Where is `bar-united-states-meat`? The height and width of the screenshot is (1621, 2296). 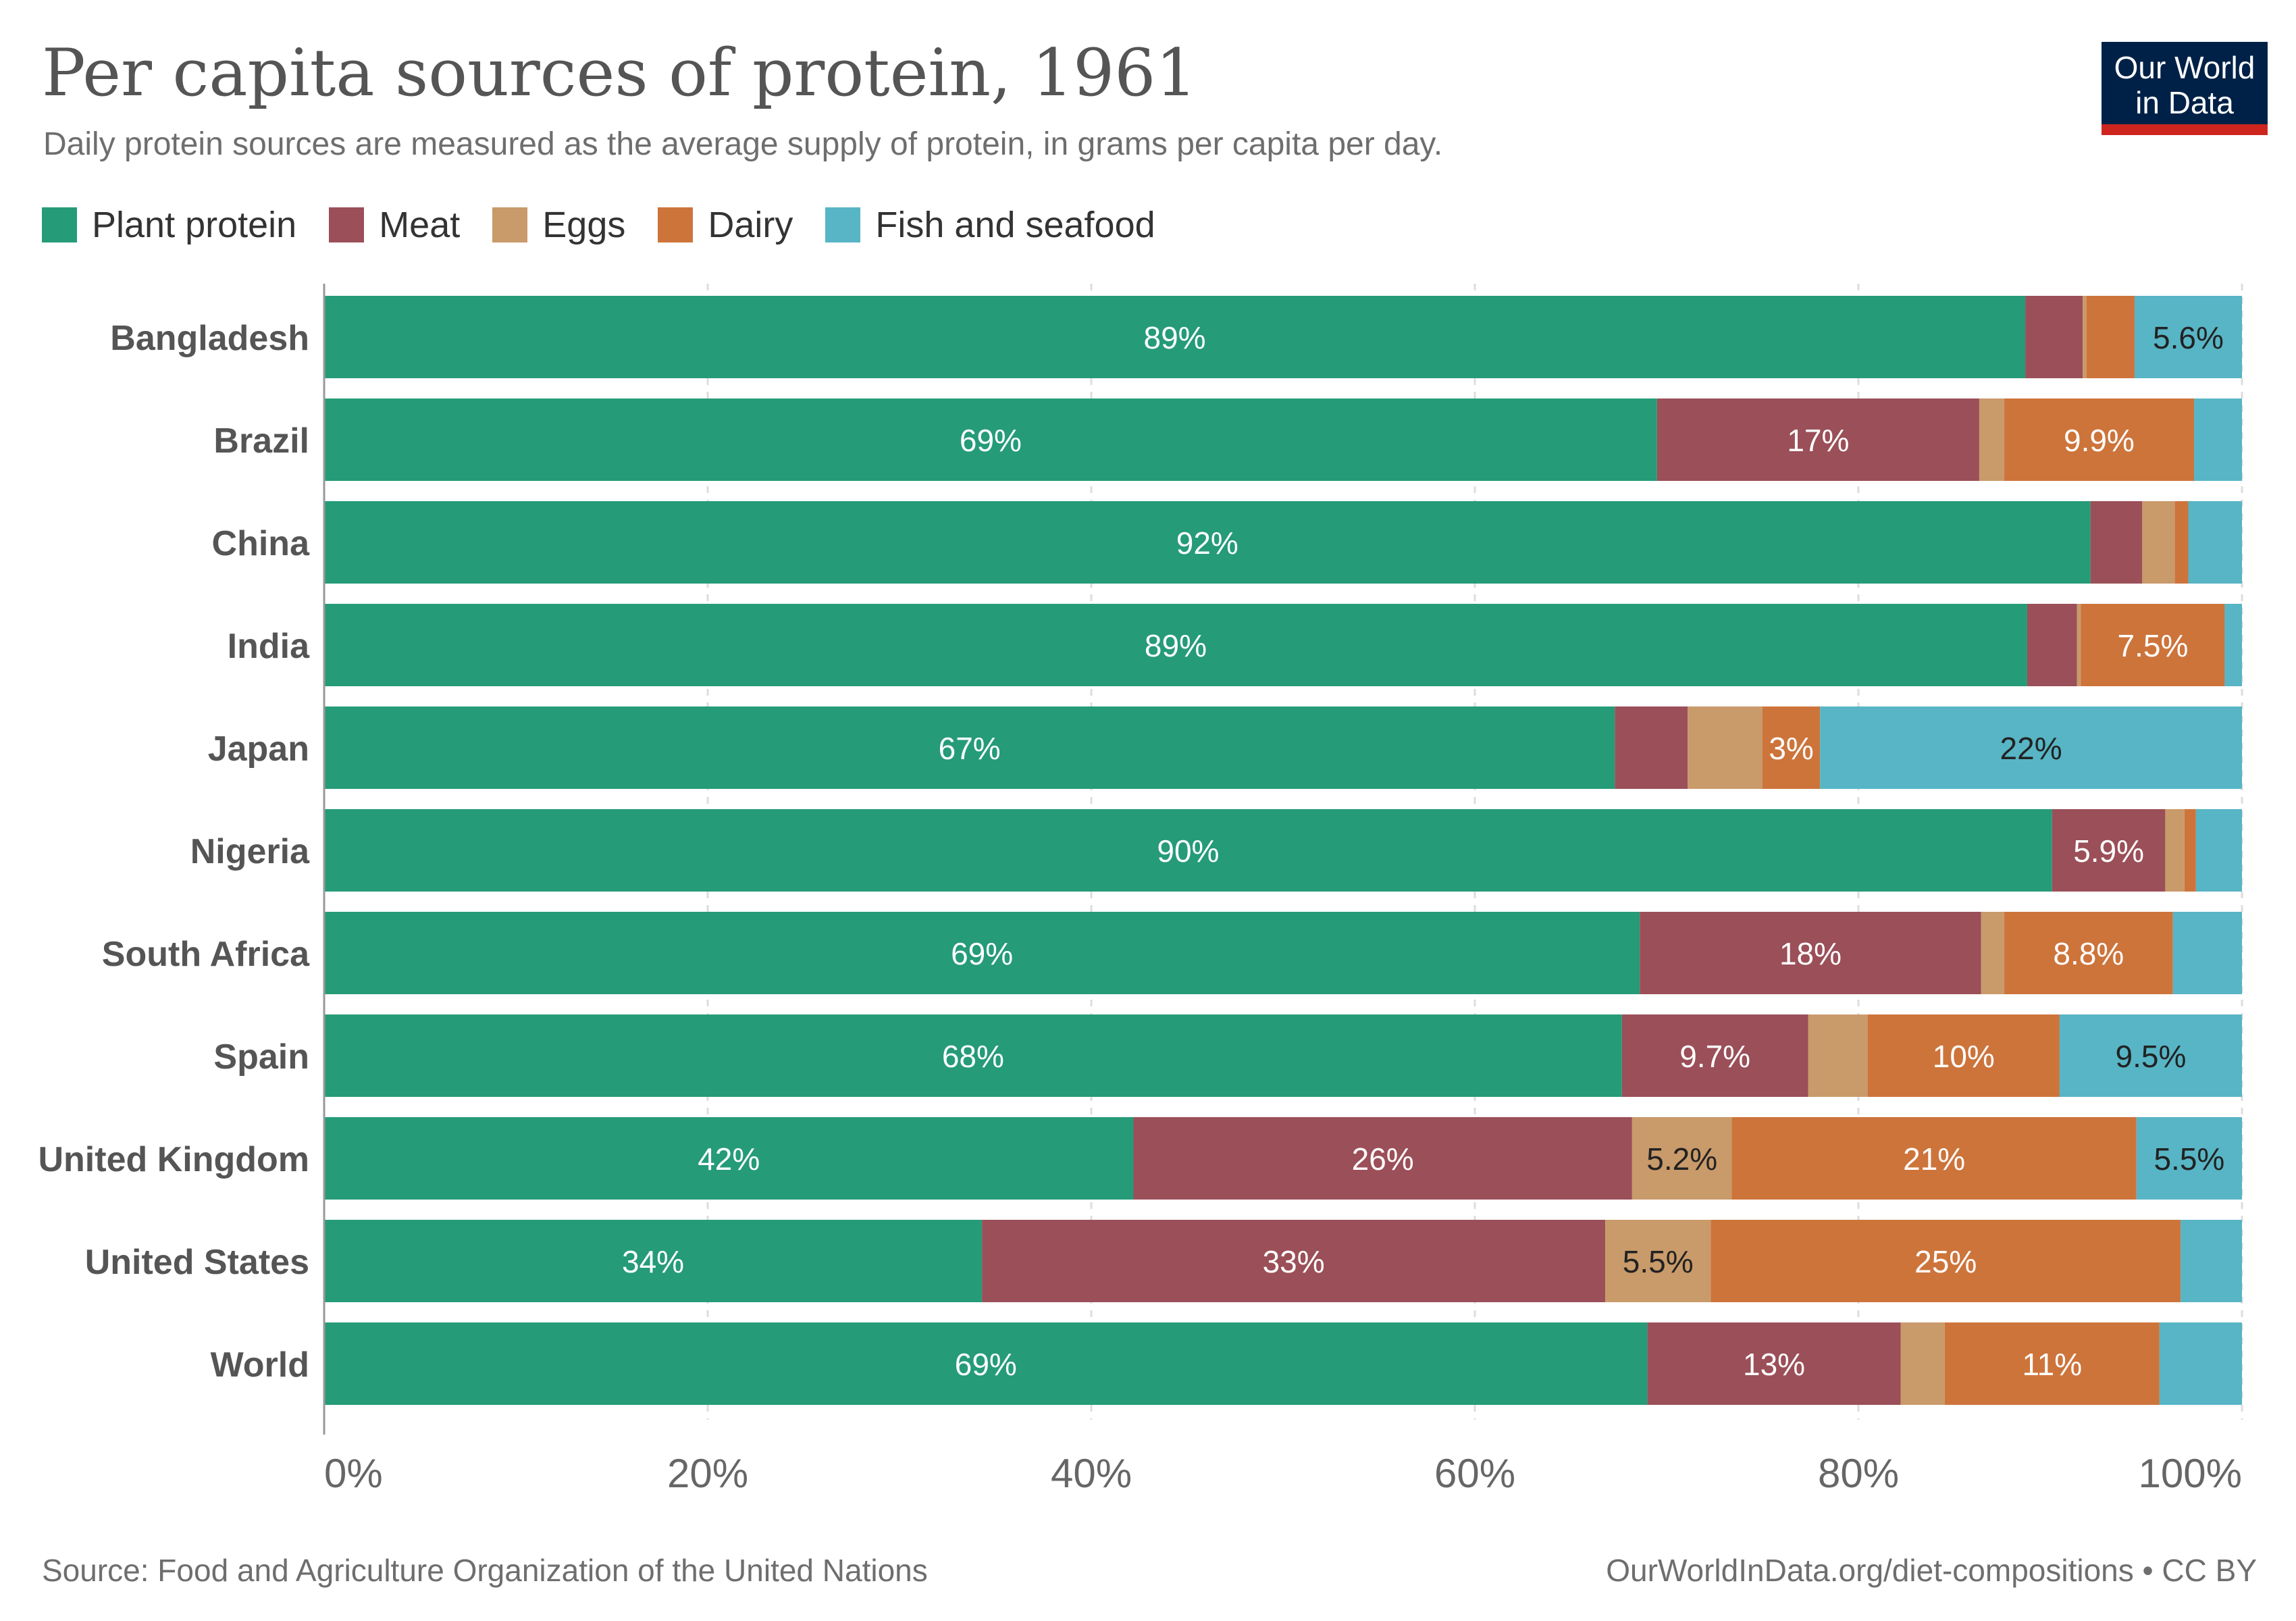
bar-united-states-meat is located at coordinates (1294, 1261).